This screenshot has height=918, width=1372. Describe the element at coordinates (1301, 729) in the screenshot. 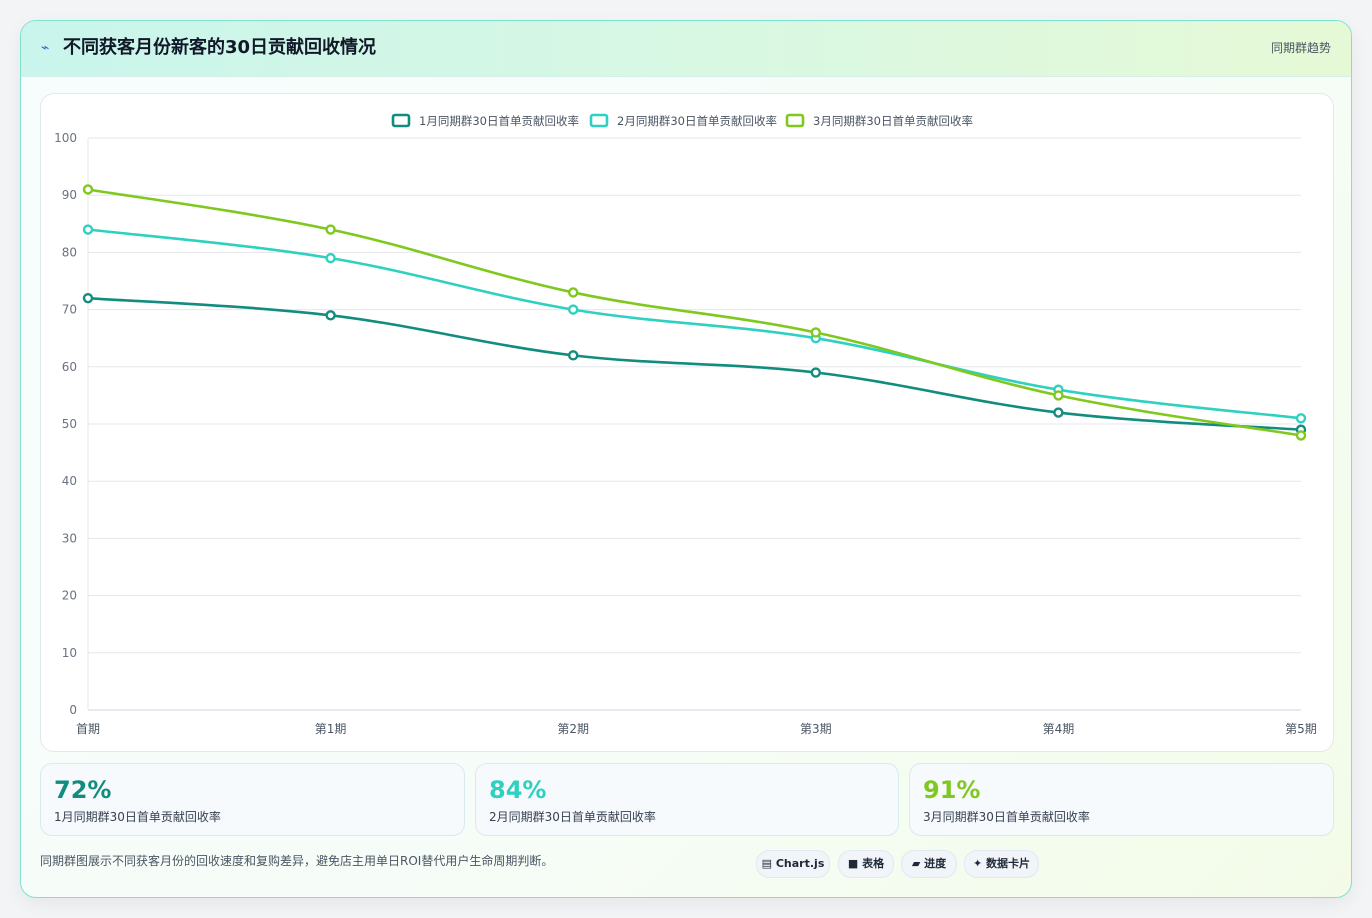

I see `x-tick-label: 第5期` at that location.